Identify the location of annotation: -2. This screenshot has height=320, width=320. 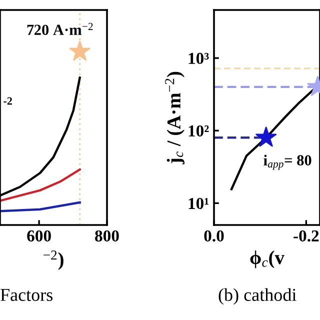
(8, 101).